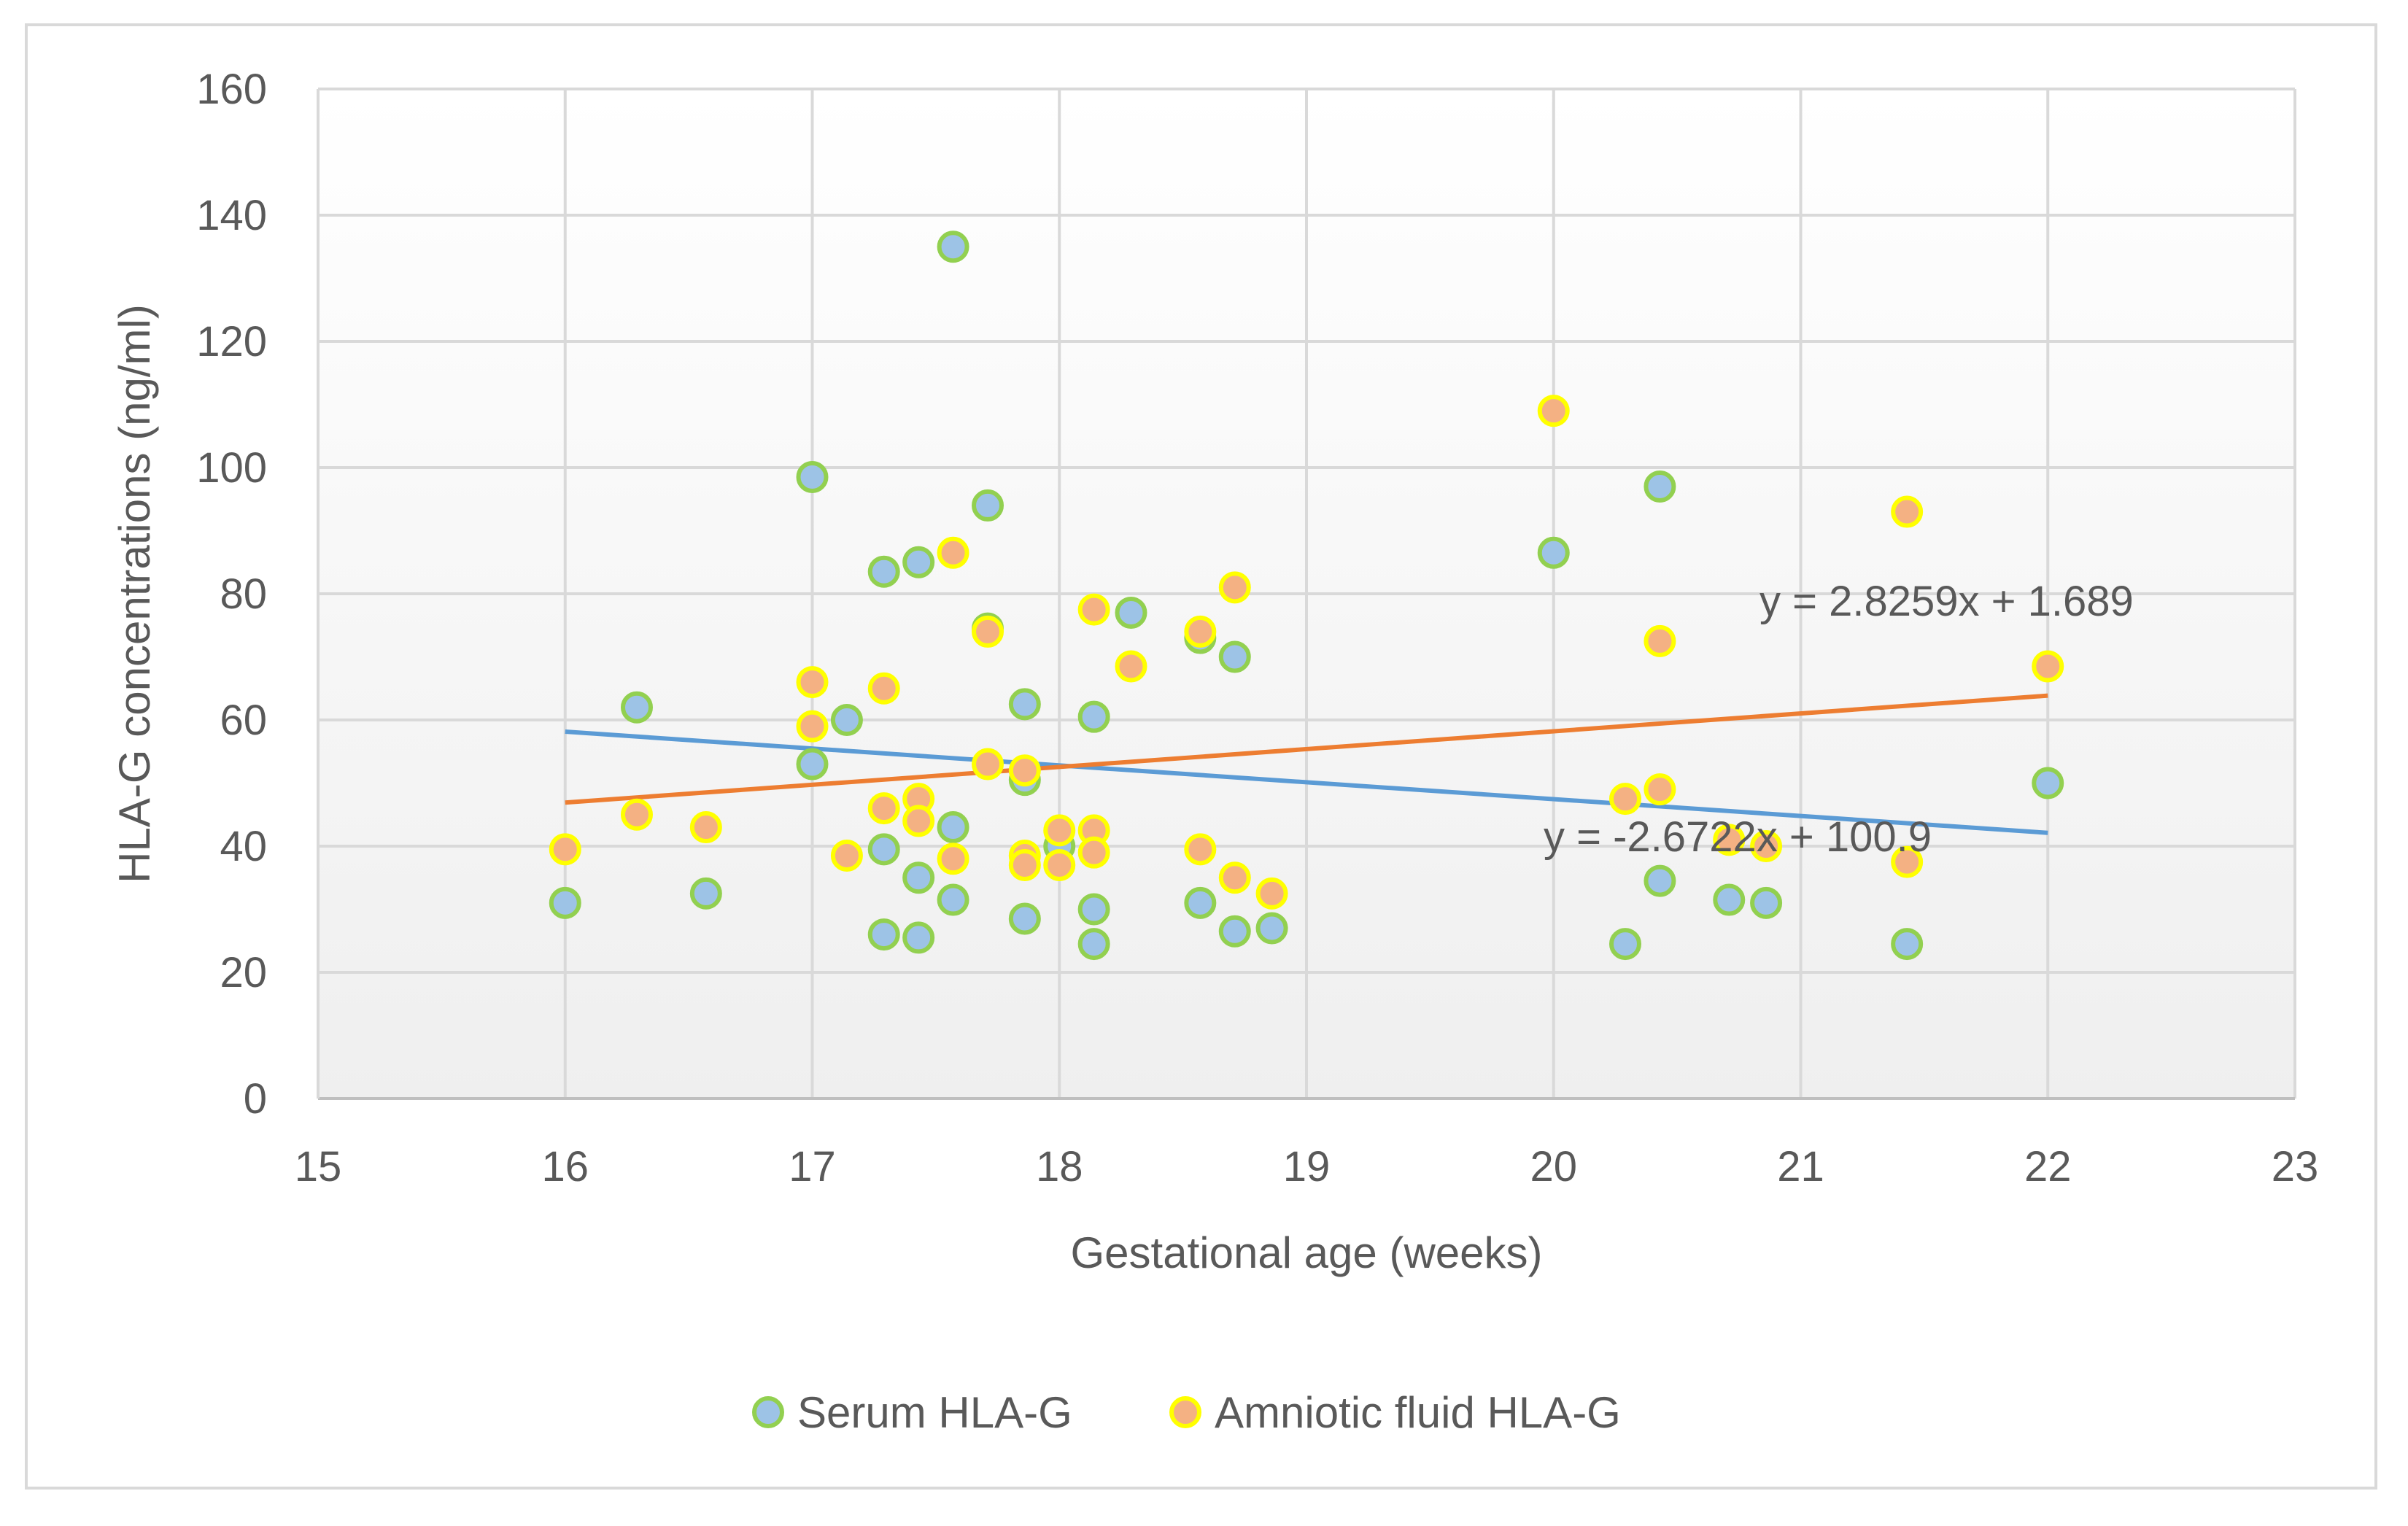 Image resolution: width=2408 pixels, height=1526 pixels. What do you see at coordinates (231, 341) in the screenshot?
I see `y-tick-label: 120` at bounding box center [231, 341].